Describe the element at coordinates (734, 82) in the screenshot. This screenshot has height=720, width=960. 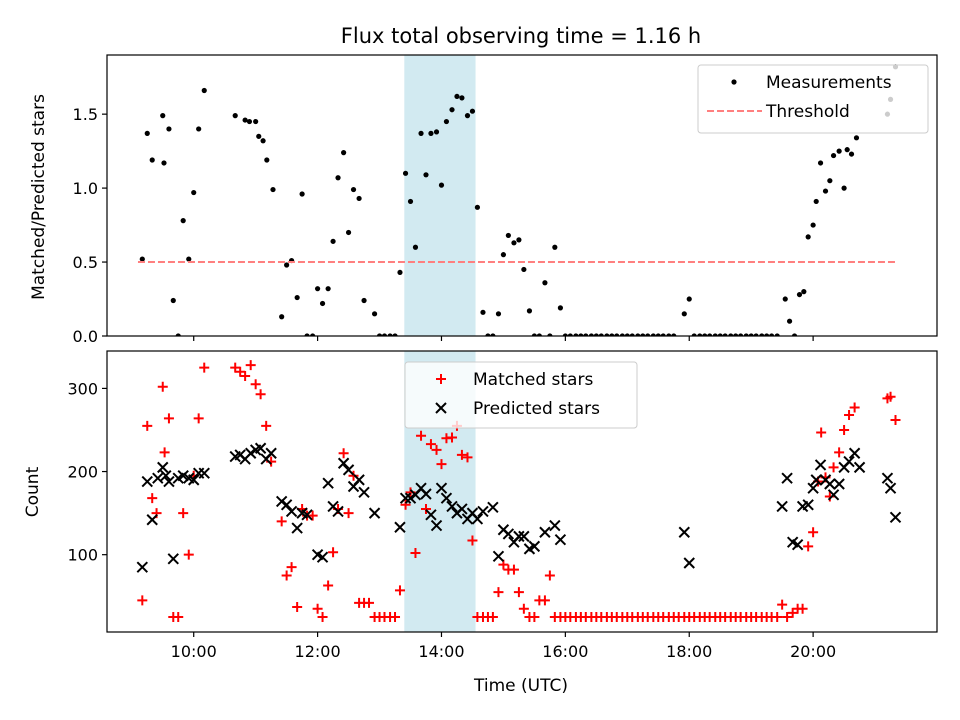
I see `legend-marker-dot` at that location.